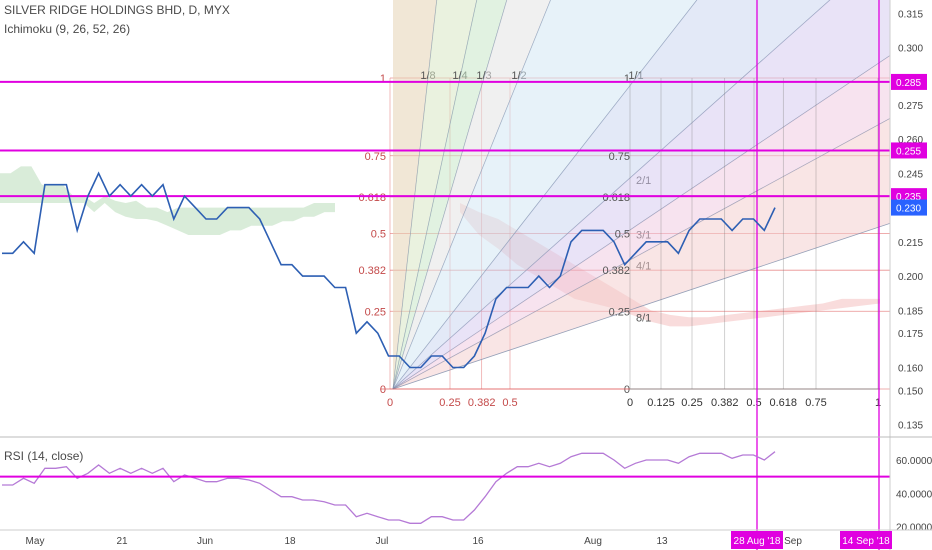 Image resolution: width=932 pixels, height=550 pixels. I want to click on fib-time-label: 0, so click(390, 403).